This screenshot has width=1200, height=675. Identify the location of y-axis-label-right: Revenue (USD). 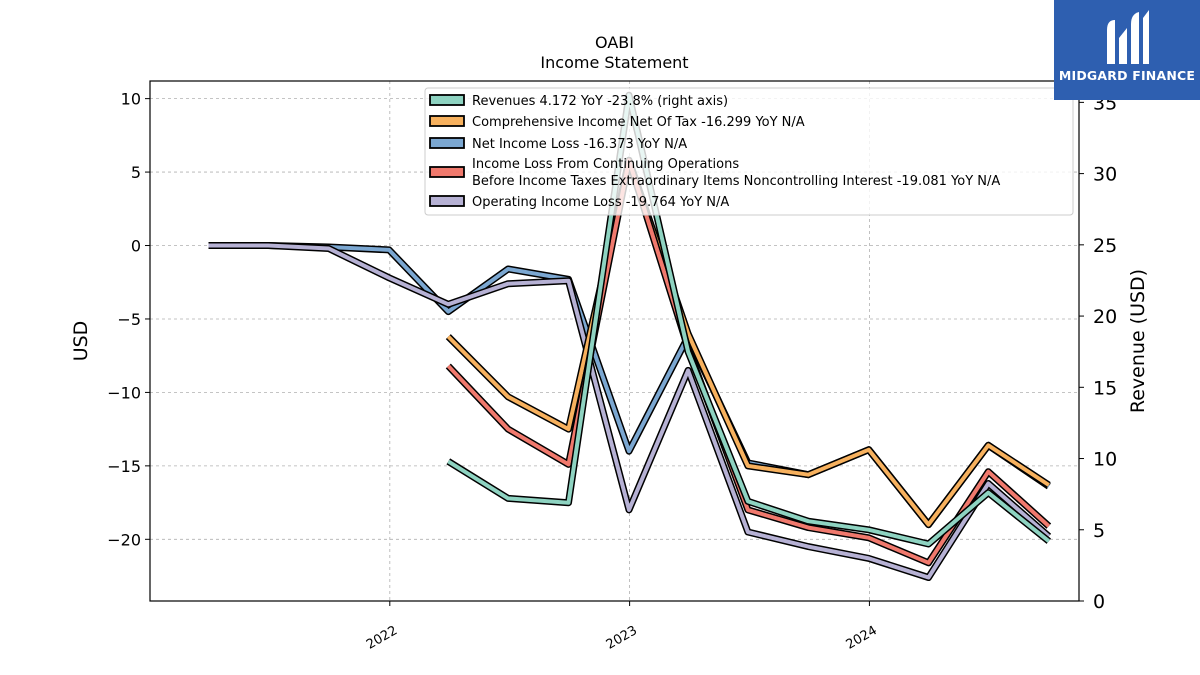
(1138, 341).